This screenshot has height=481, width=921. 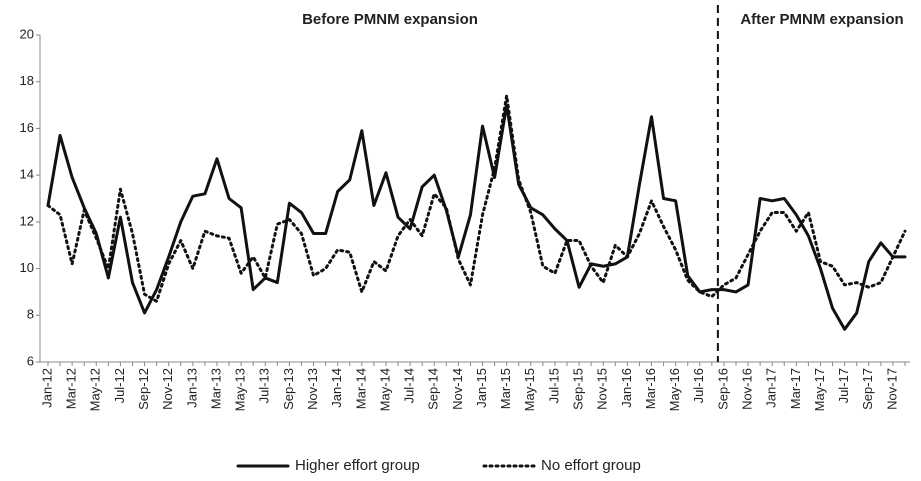 I want to click on x-tick-label: Jul-14, so click(x=409, y=385).